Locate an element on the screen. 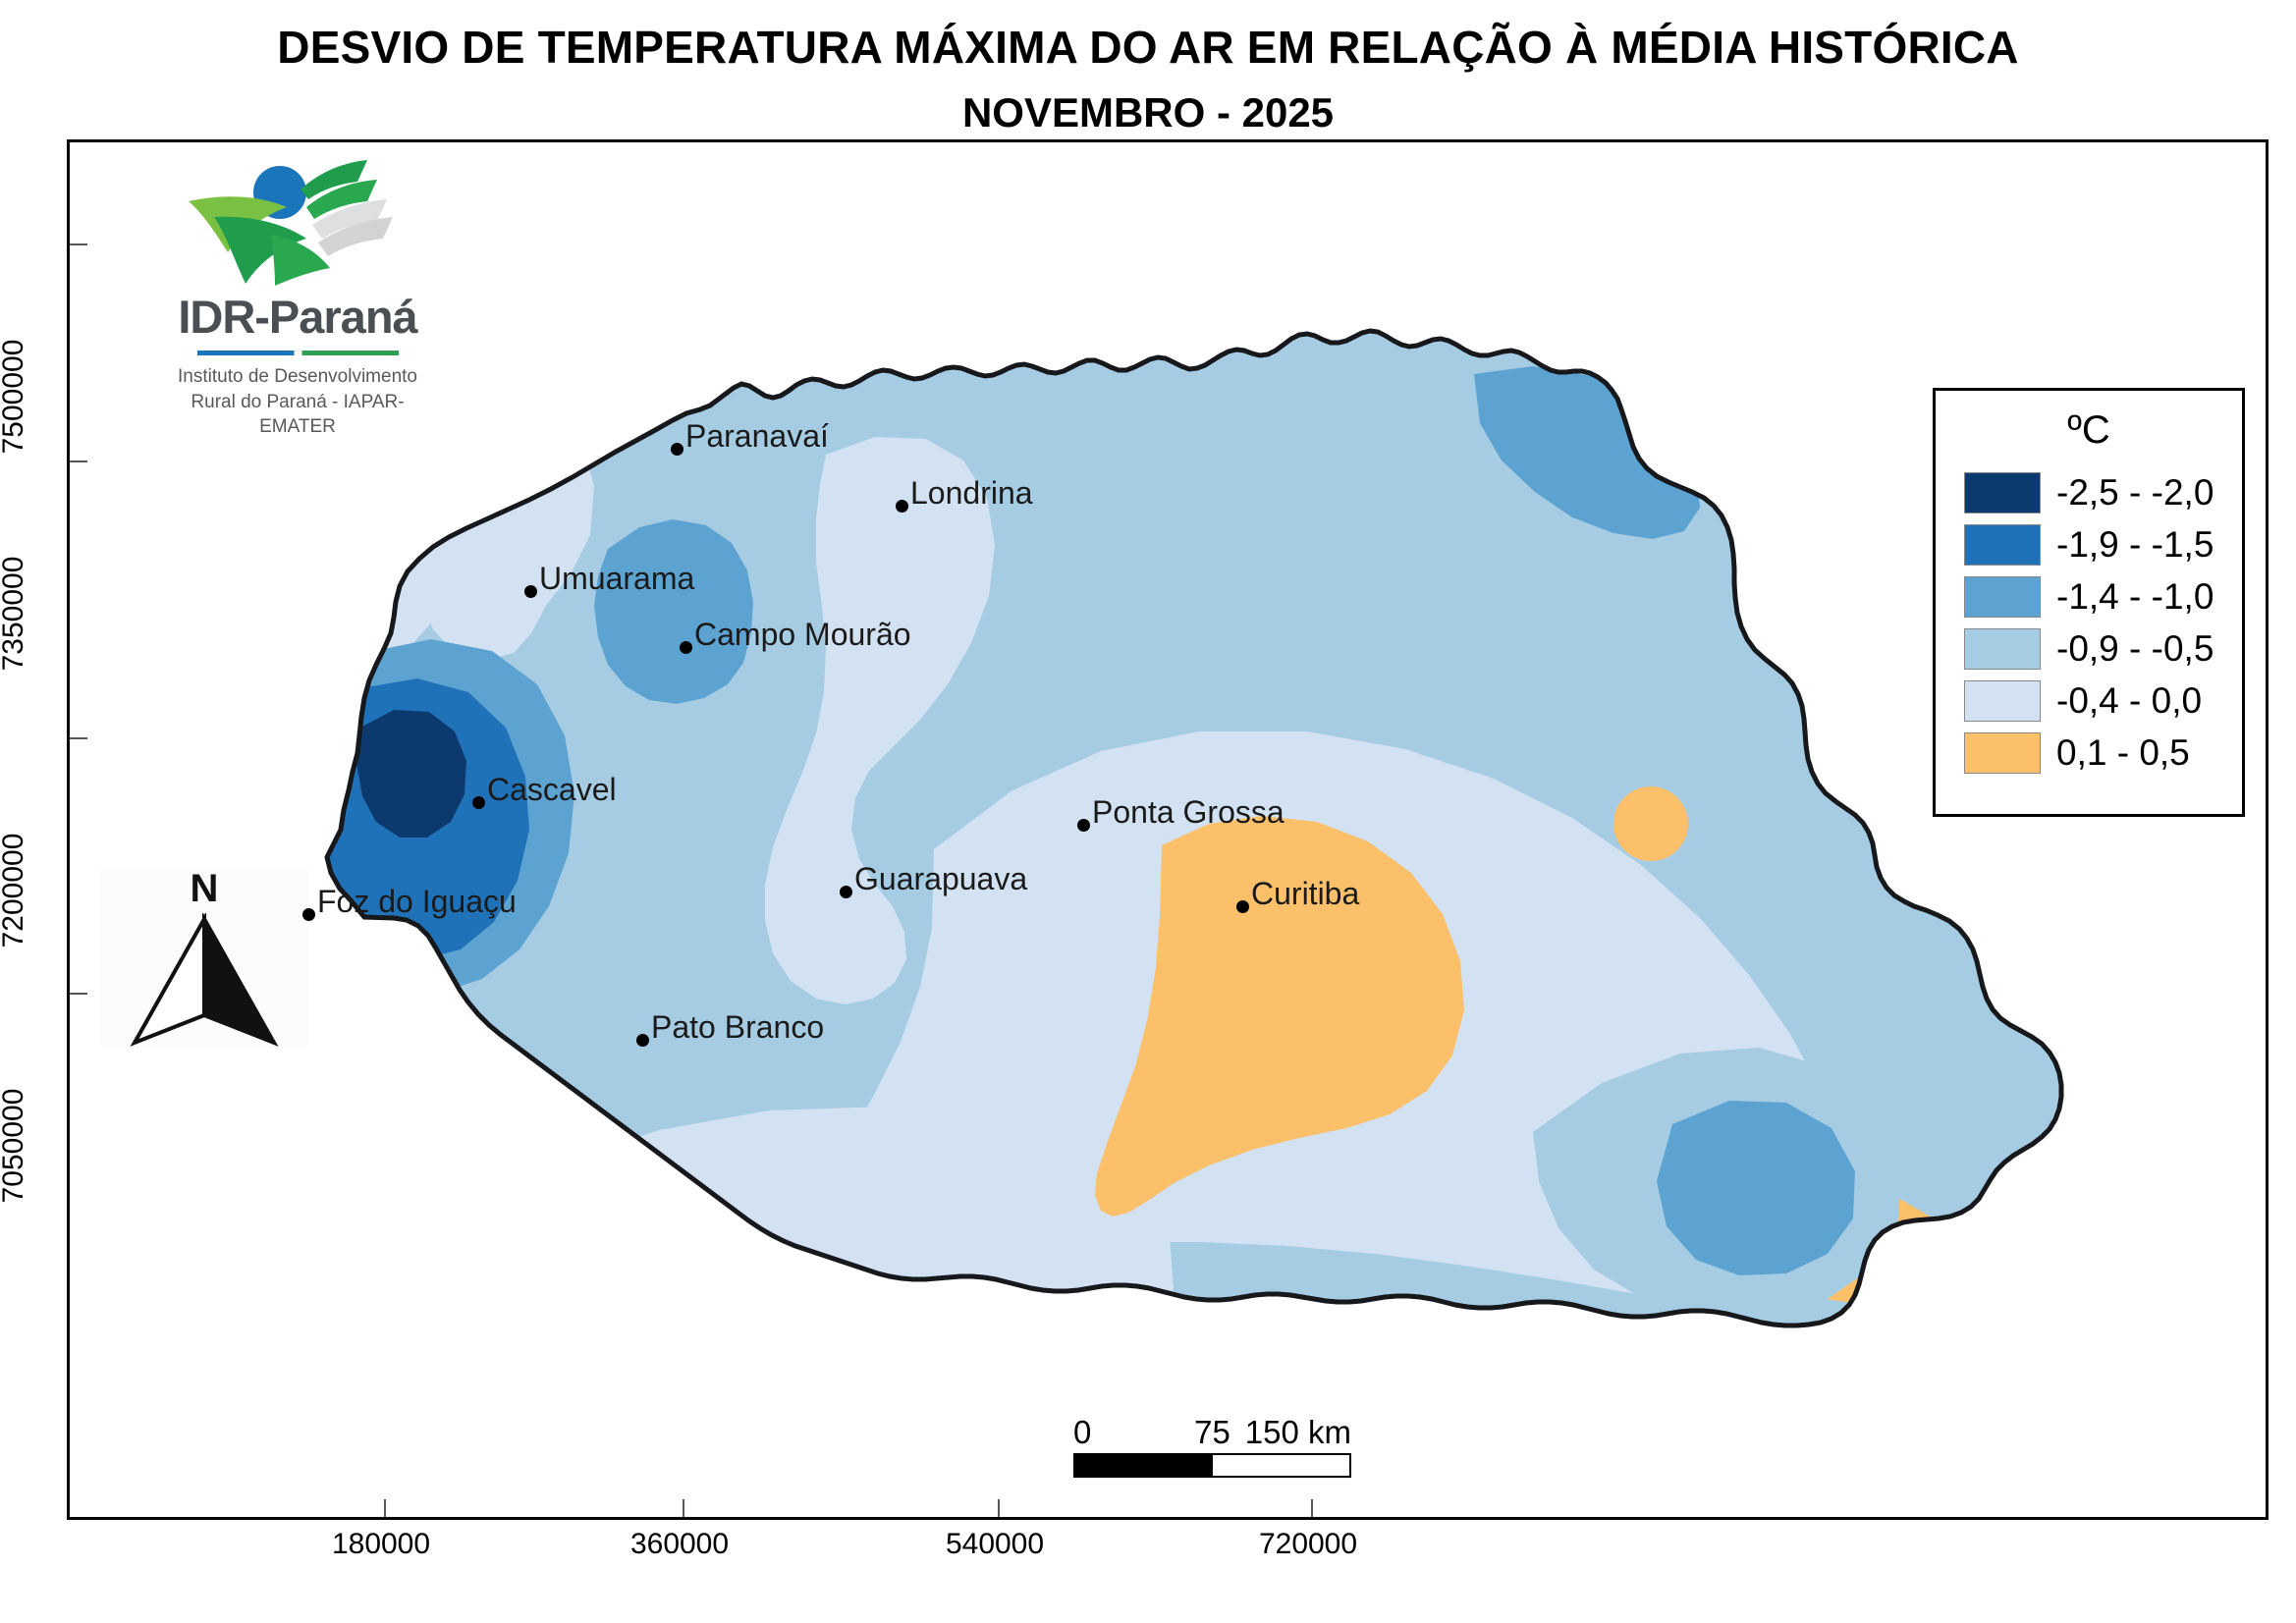  scale-label-middle: 75 is located at coordinates (1212, 1432).